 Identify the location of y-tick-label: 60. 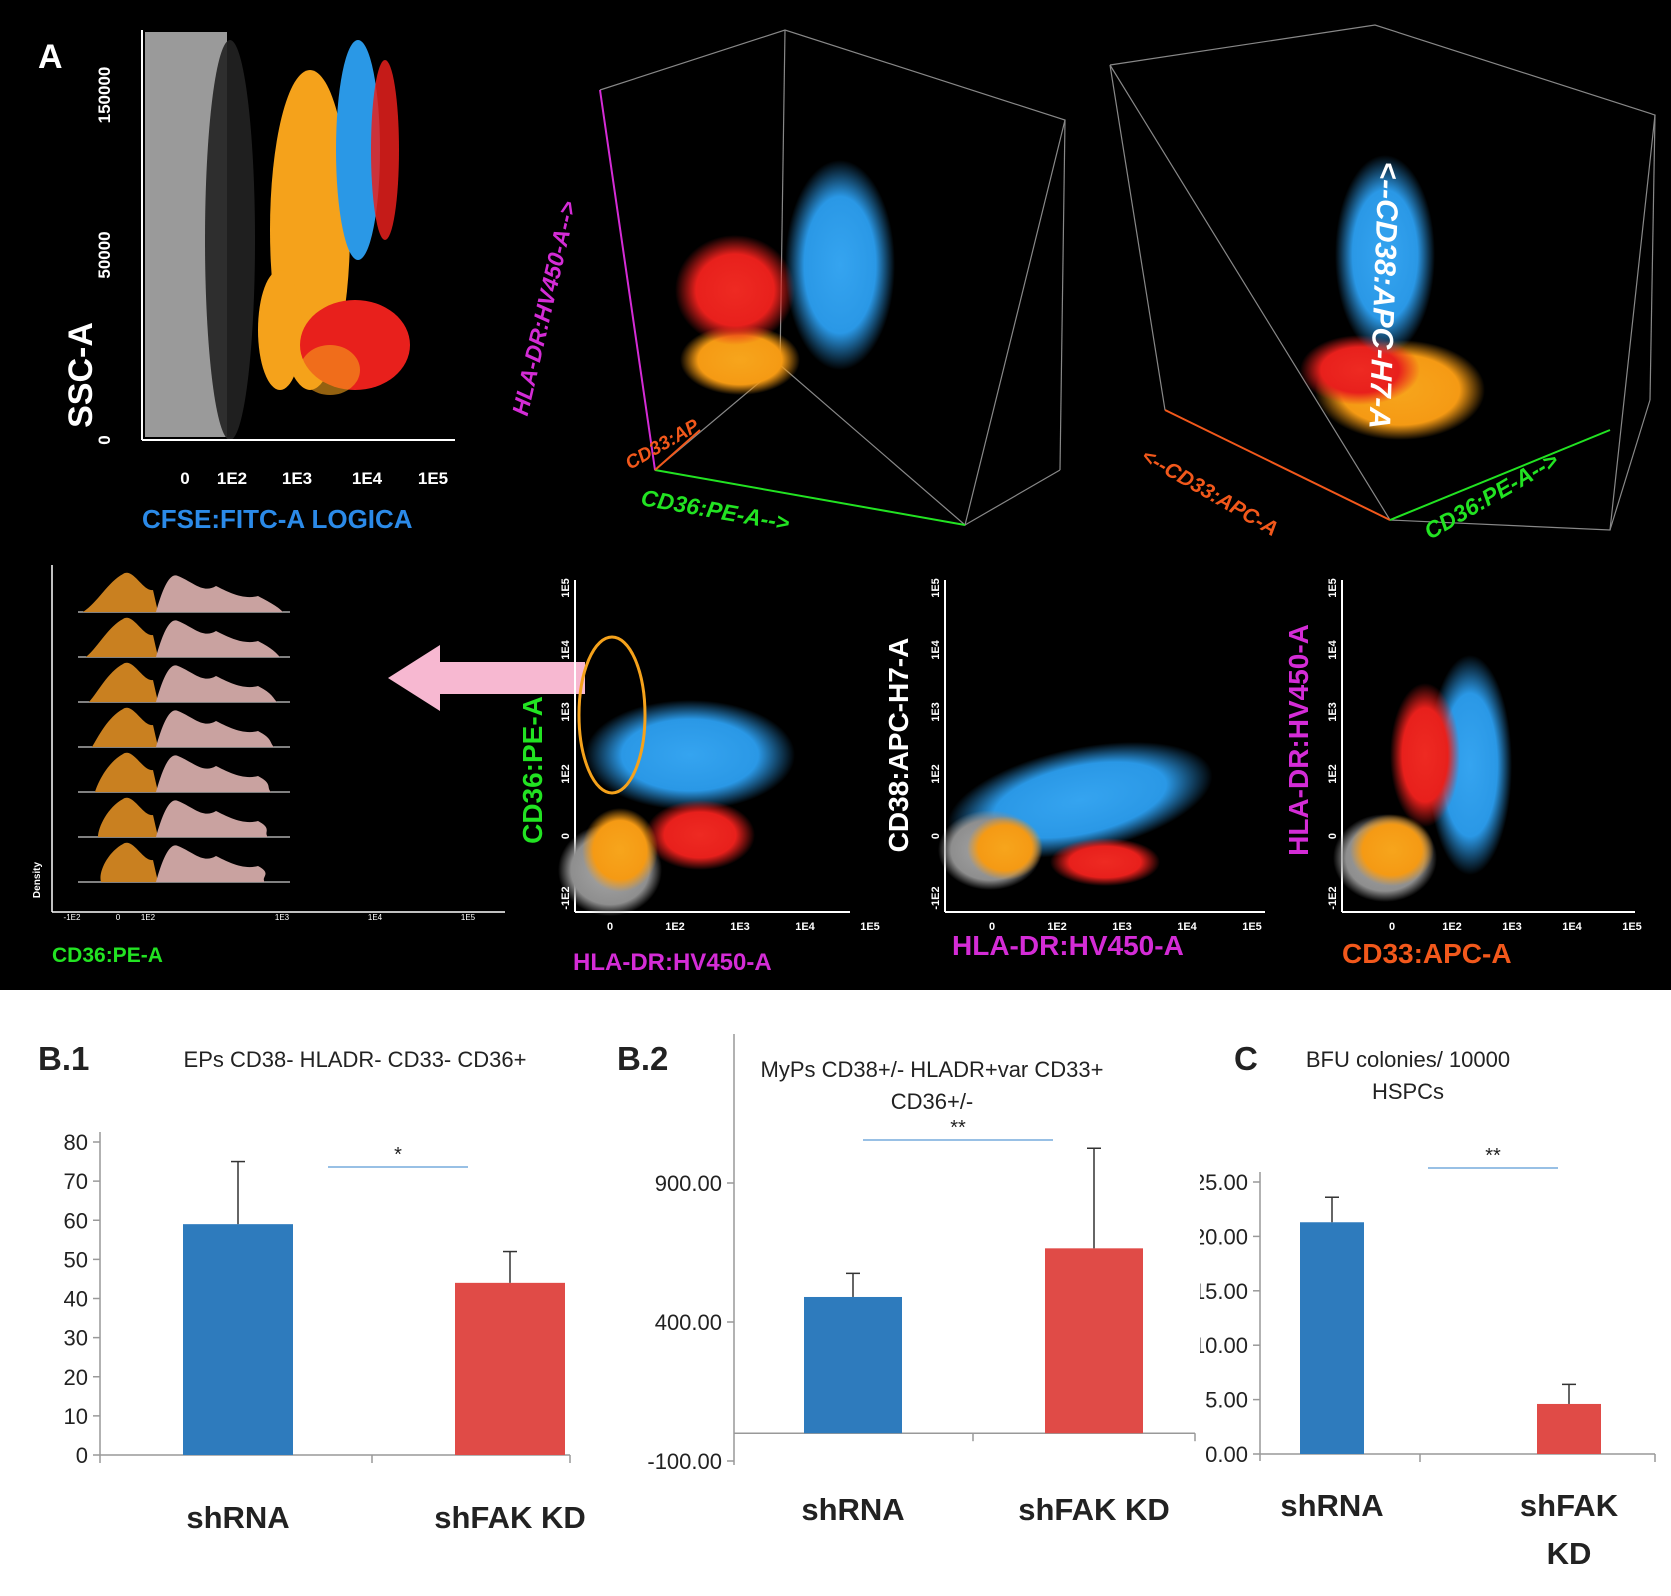
(76, 1220).